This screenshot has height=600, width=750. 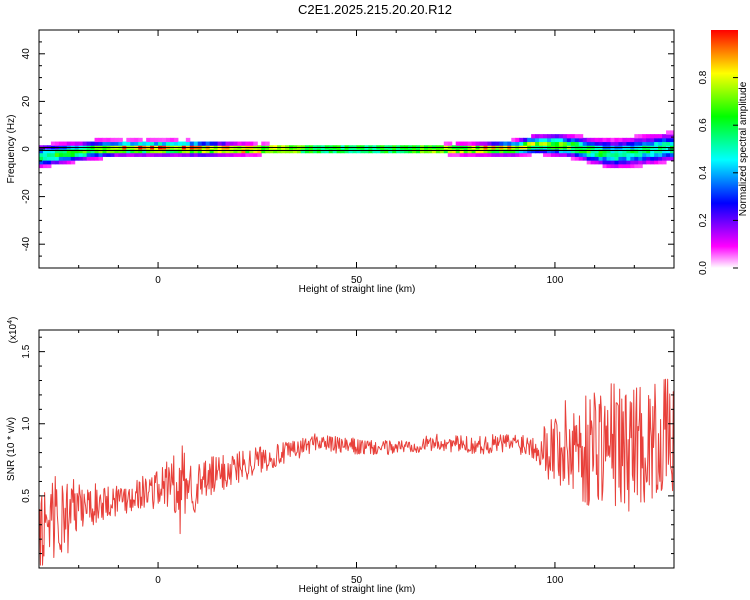 I want to click on colorbar-ticks: 0.0 0.2 0.4 0.6 0.8, so click(x=718, y=172).